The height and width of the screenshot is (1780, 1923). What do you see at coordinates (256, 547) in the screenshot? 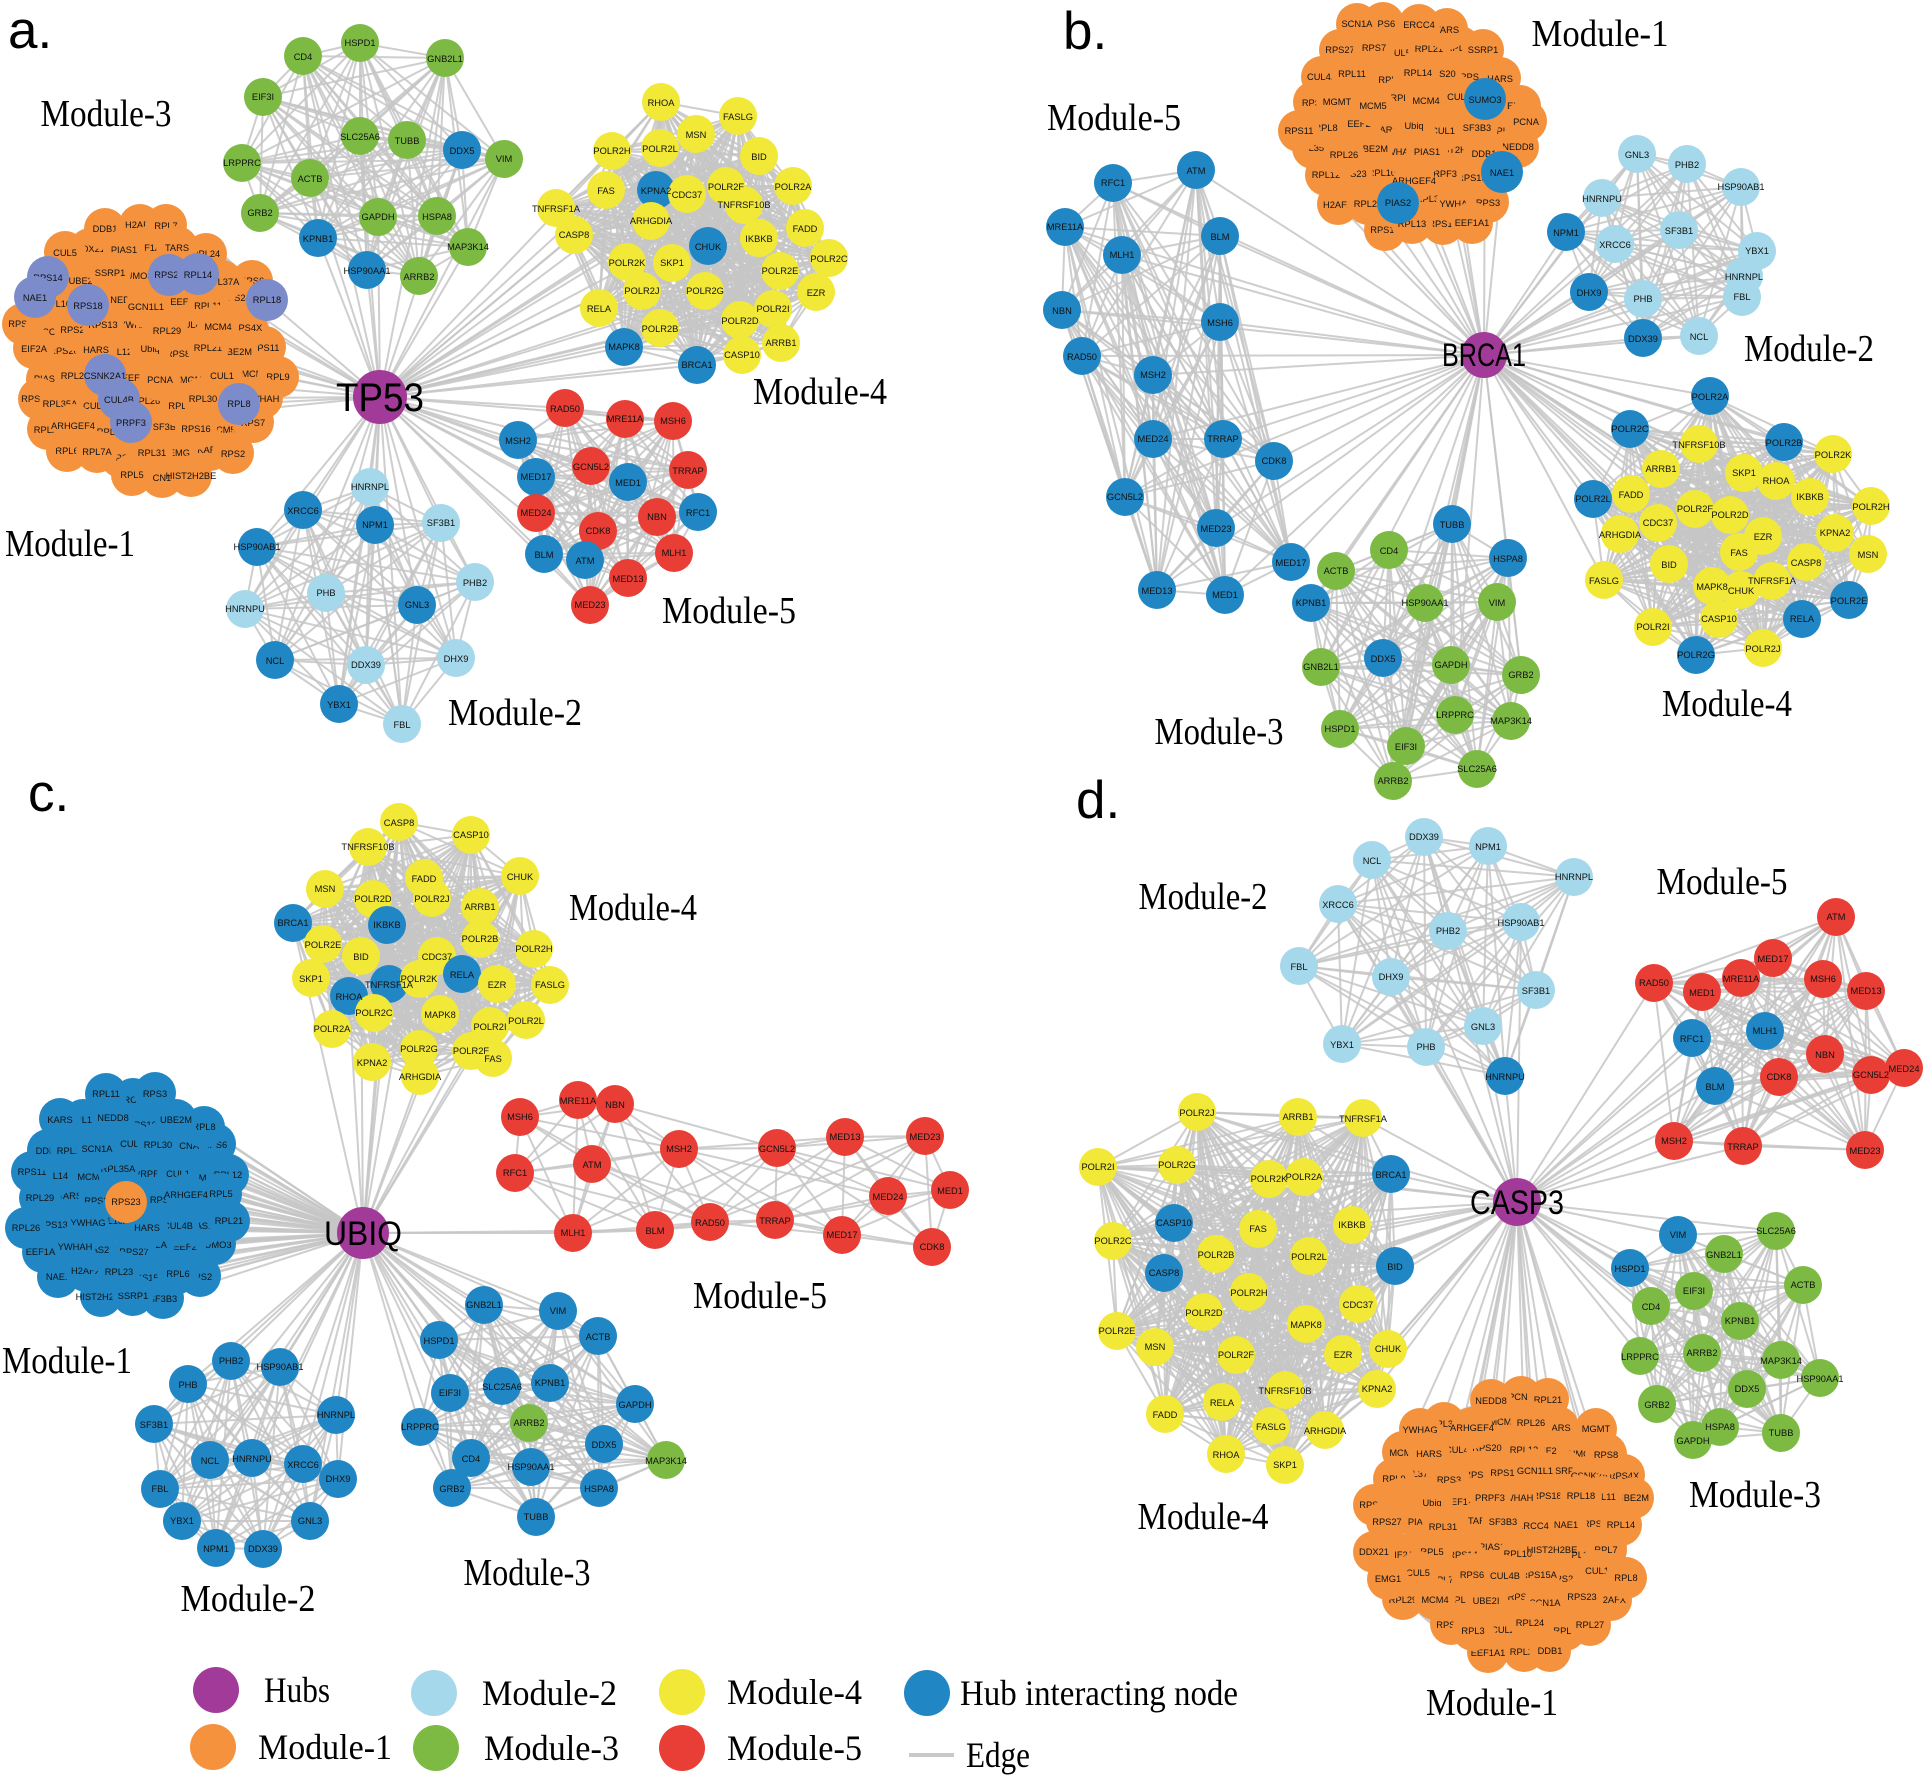
I see `svg-text: HSP90AB1` at bounding box center [256, 547].